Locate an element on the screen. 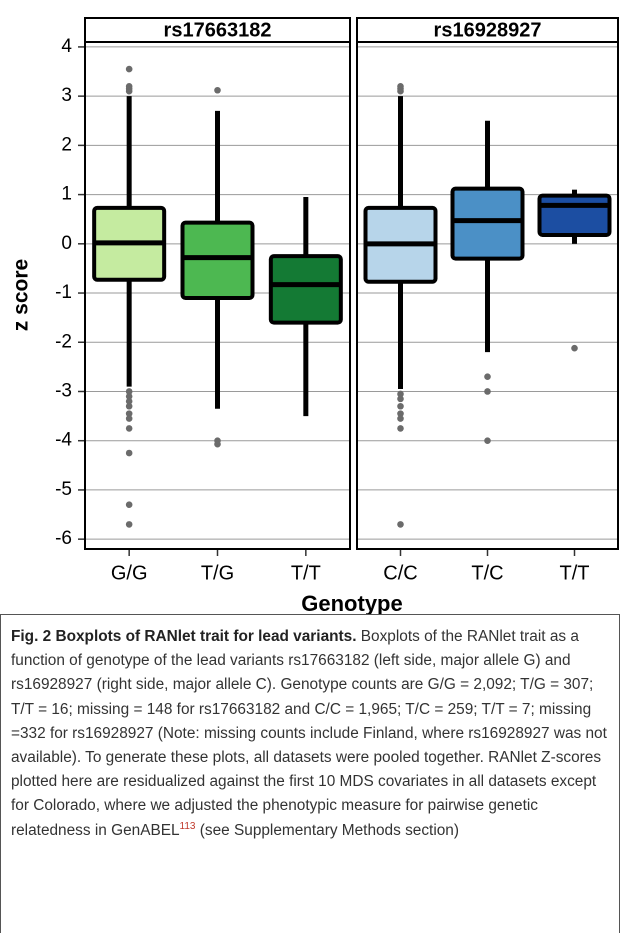 The height and width of the screenshot is (933, 620). y-tick-label: 4 is located at coordinates (66, 46).